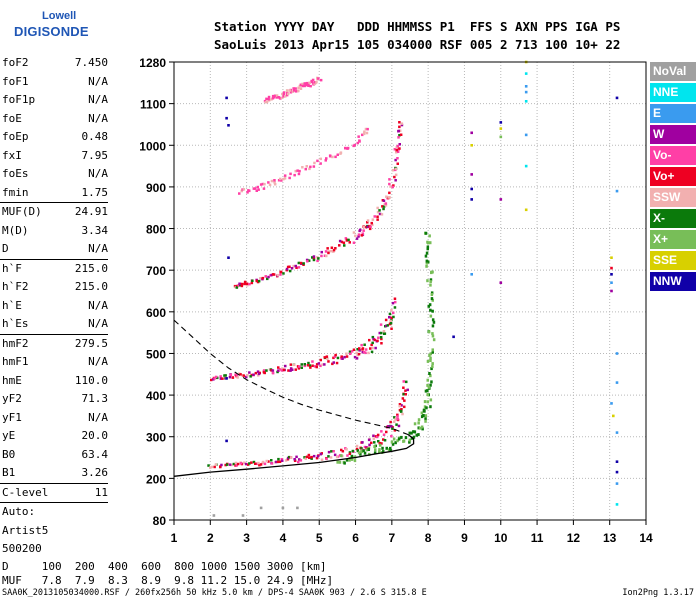  Describe the element at coordinates (56, 531) in the screenshot. I see `autoscale-line2: Artist5` at that location.